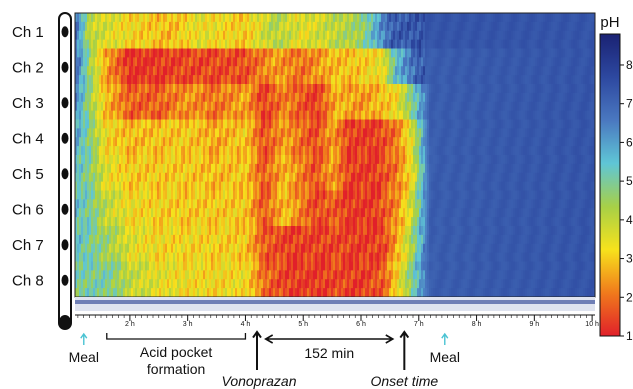 Image resolution: width=633 pixels, height=389 pixels. What do you see at coordinates (65, 32) in the screenshot?
I see `sensor-dot` at bounding box center [65, 32].